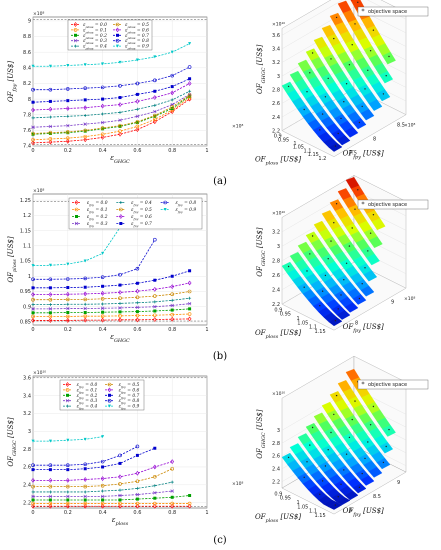  Describe the element at coordinates (320, 516) in the screenshot. I see `x-tick-label: 1.15` at that location.